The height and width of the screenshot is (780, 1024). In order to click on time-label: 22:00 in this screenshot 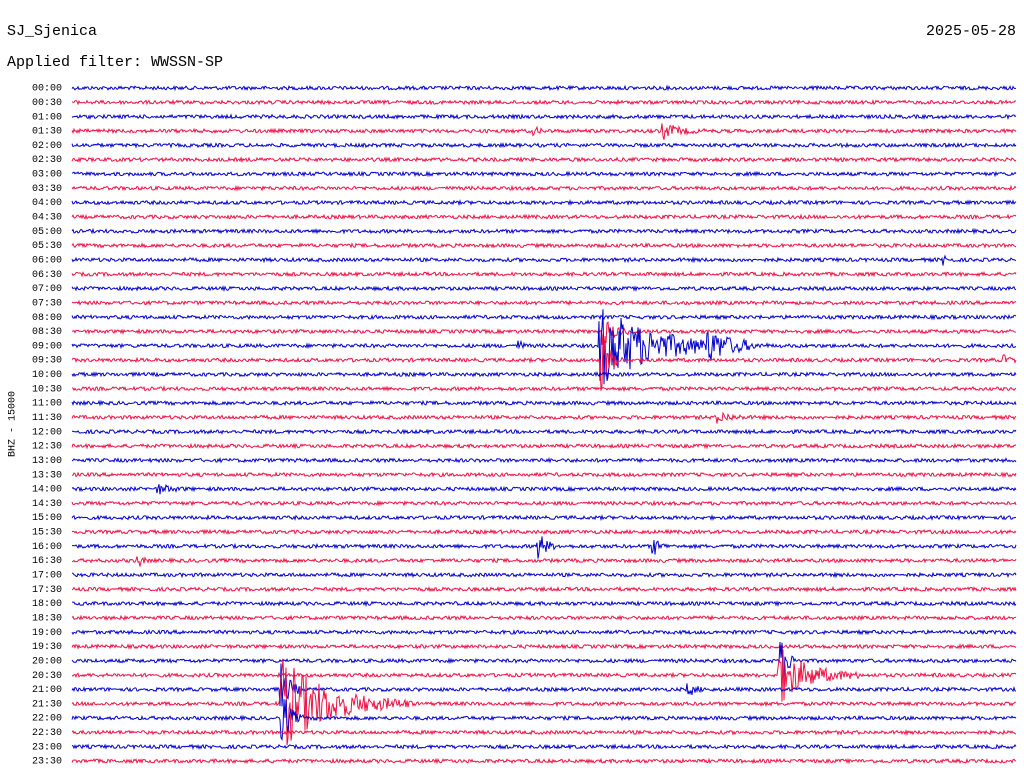, I will do `click(47, 719)`.